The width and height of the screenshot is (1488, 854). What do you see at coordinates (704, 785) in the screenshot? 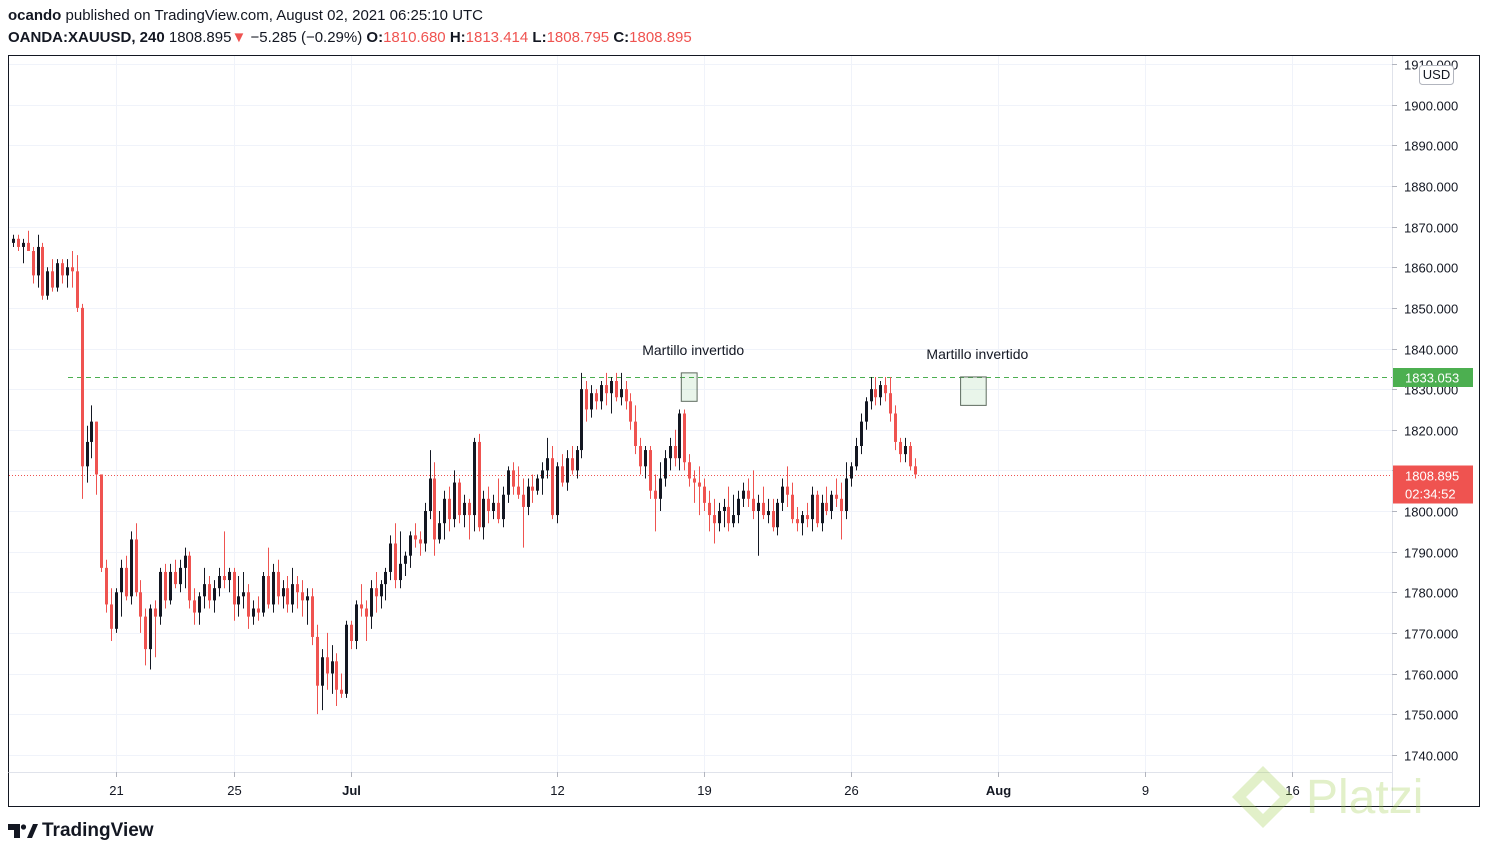
I see `time-axis: 21 25 Jul 12 19 26 Aug 9 16` at bounding box center [704, 785].